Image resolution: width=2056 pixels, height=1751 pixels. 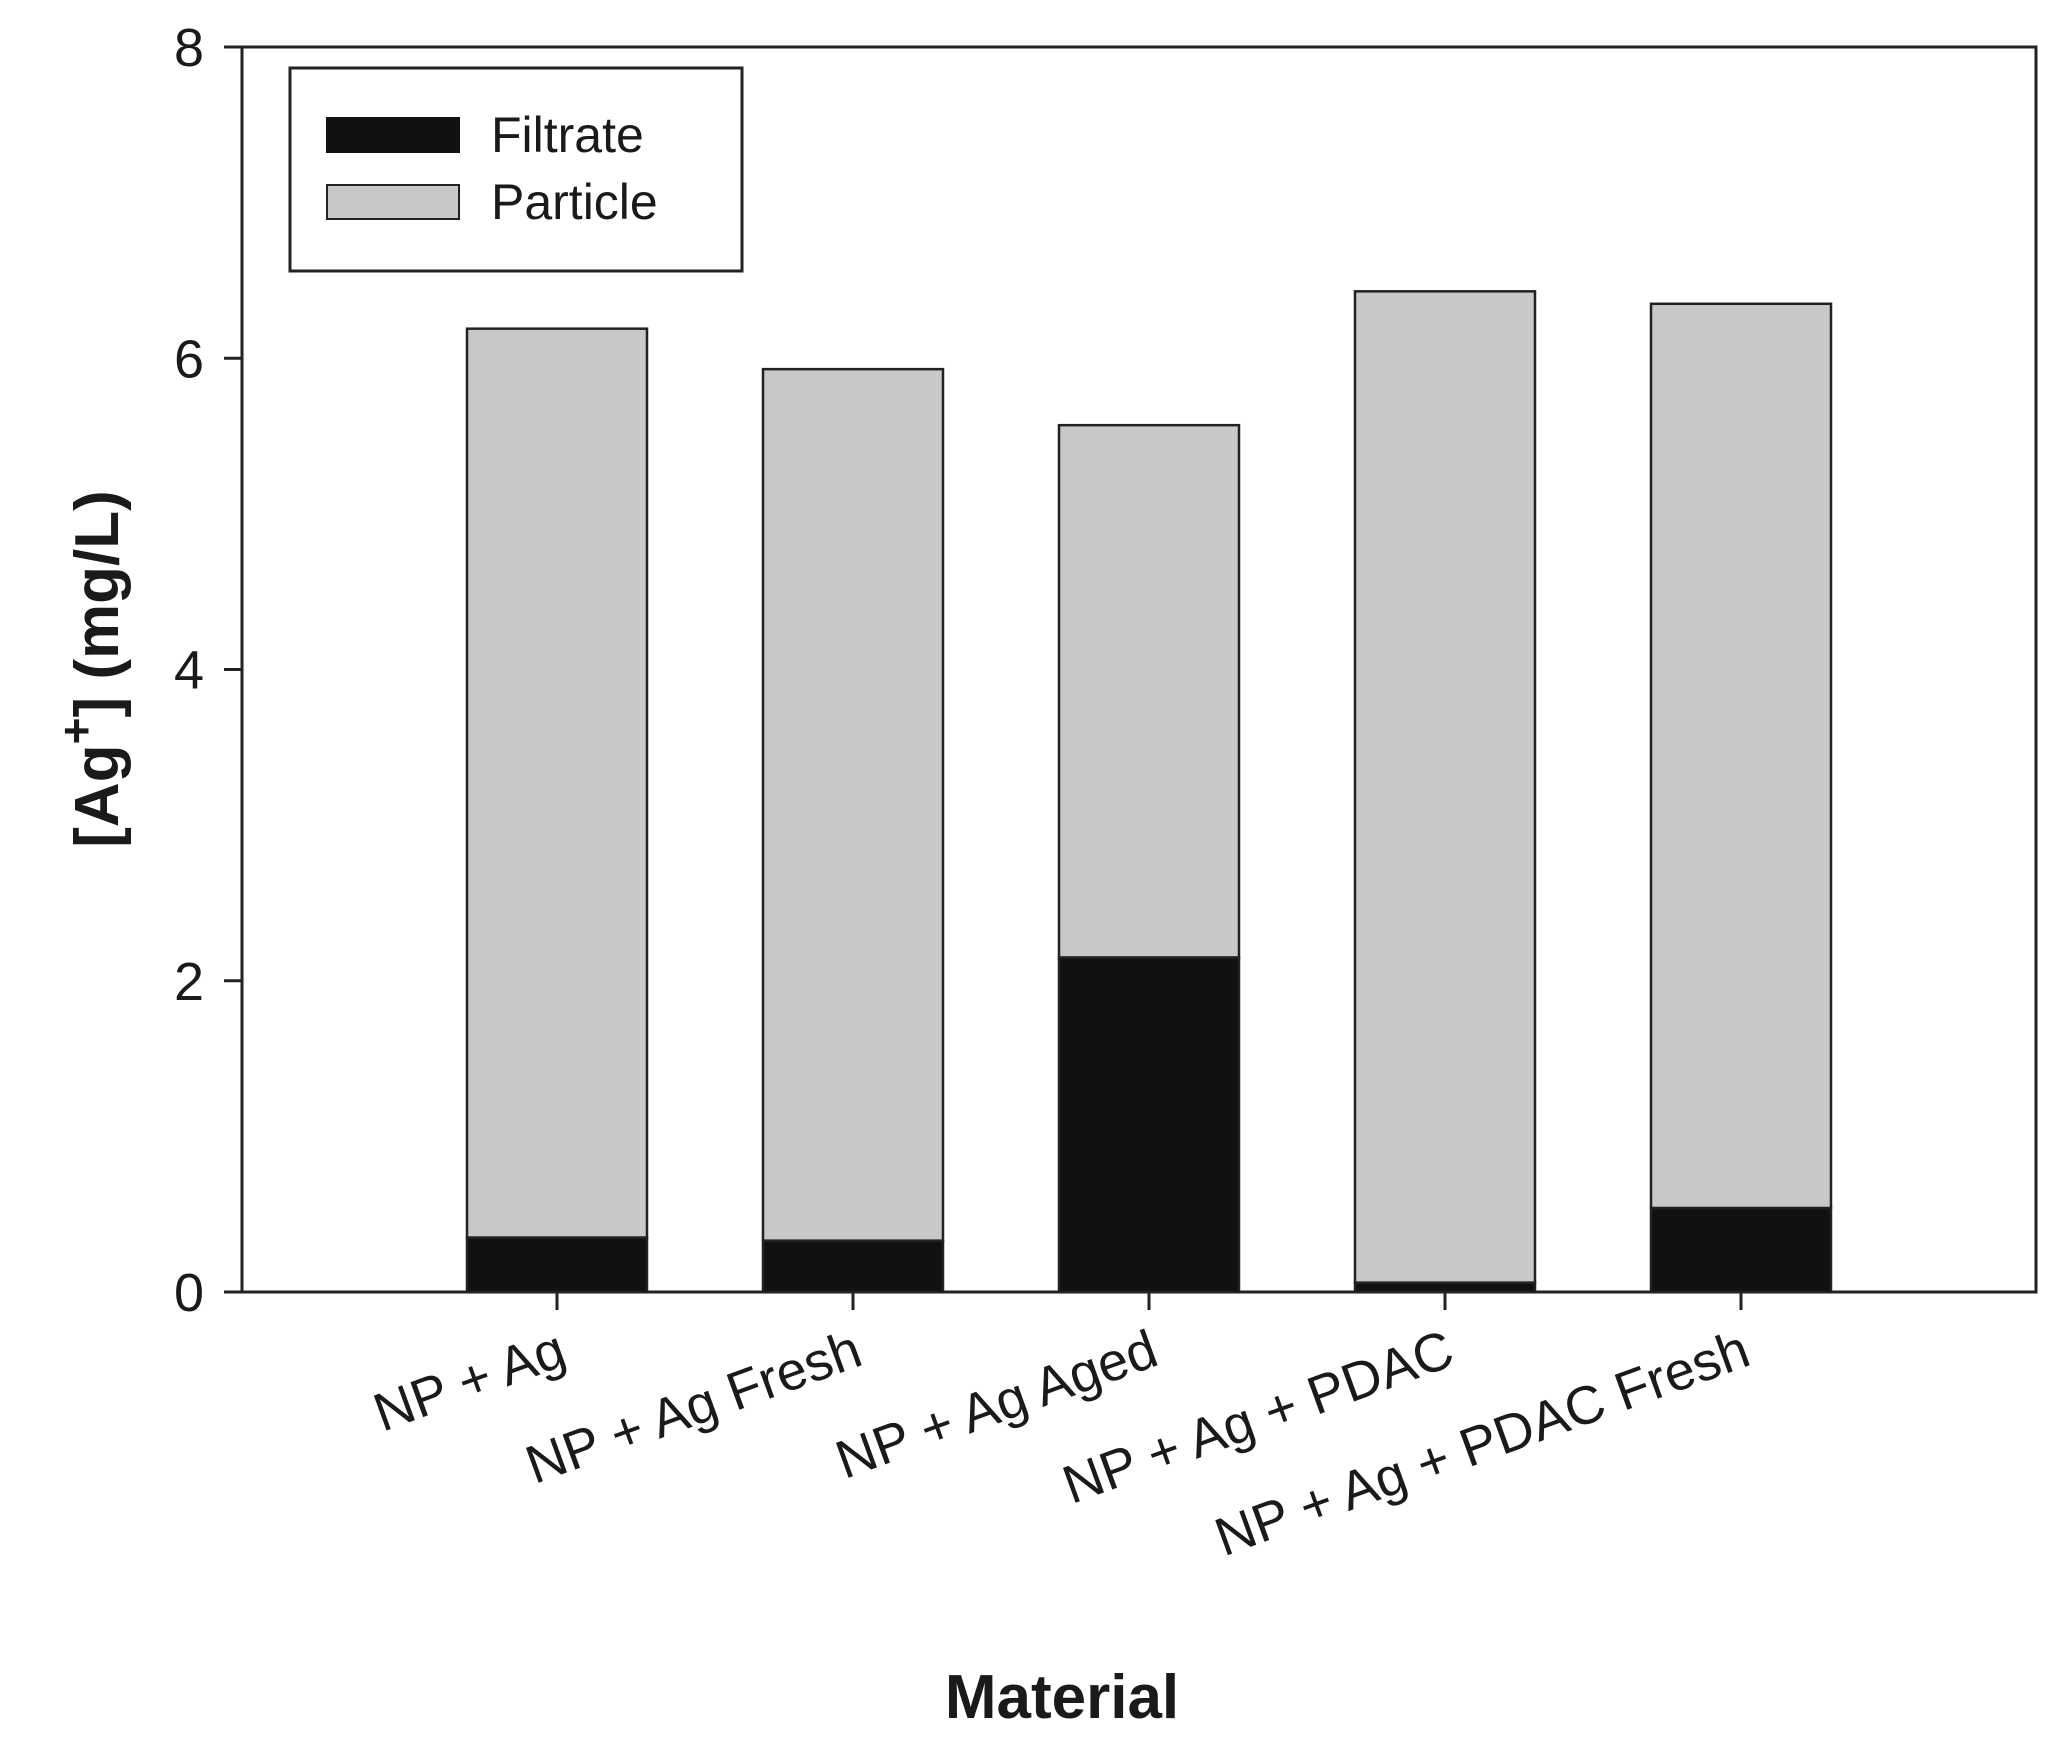 I want to click on y-tick-label: 2, so click(x=189, y=982).